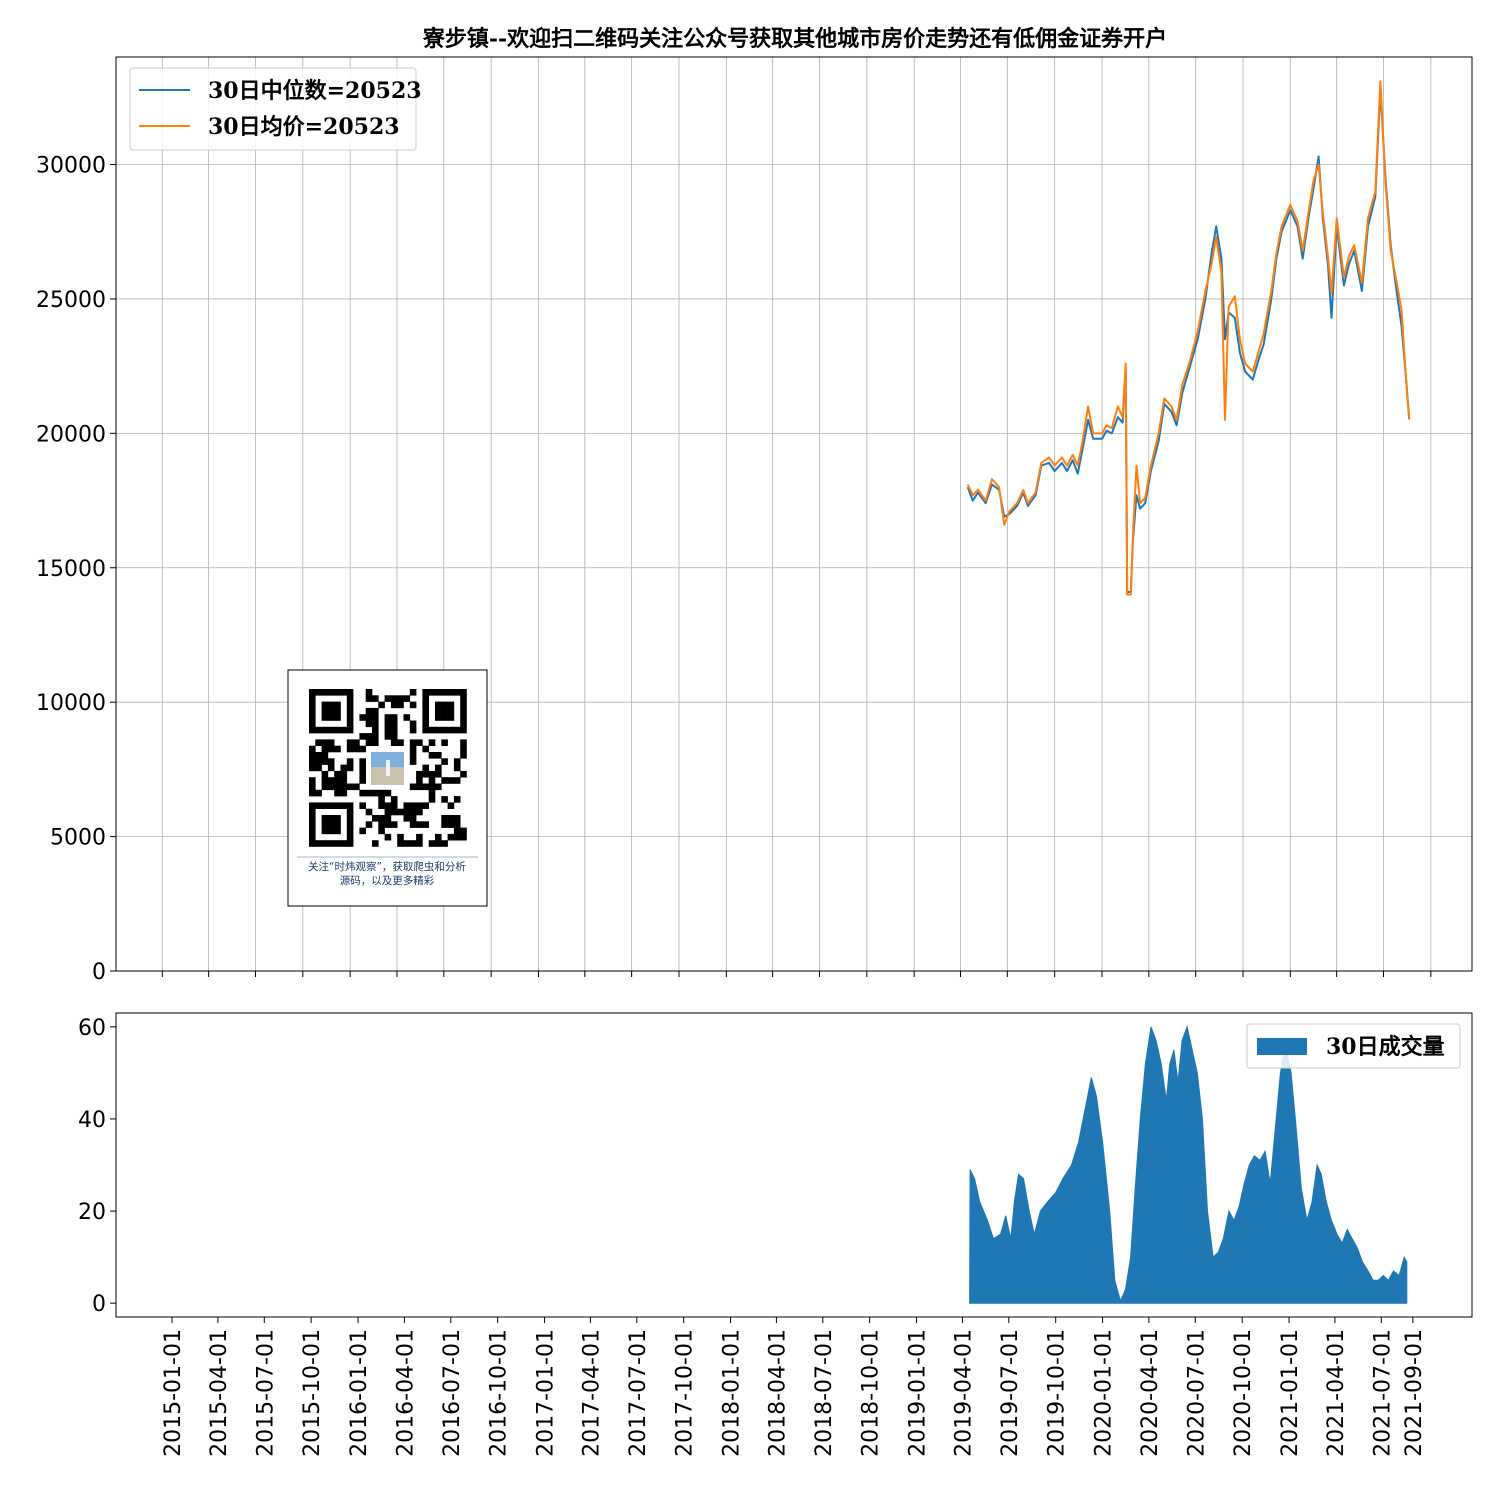  I want to click on volume-x-tick-label: 2017-10-01, so click(685, 1393).